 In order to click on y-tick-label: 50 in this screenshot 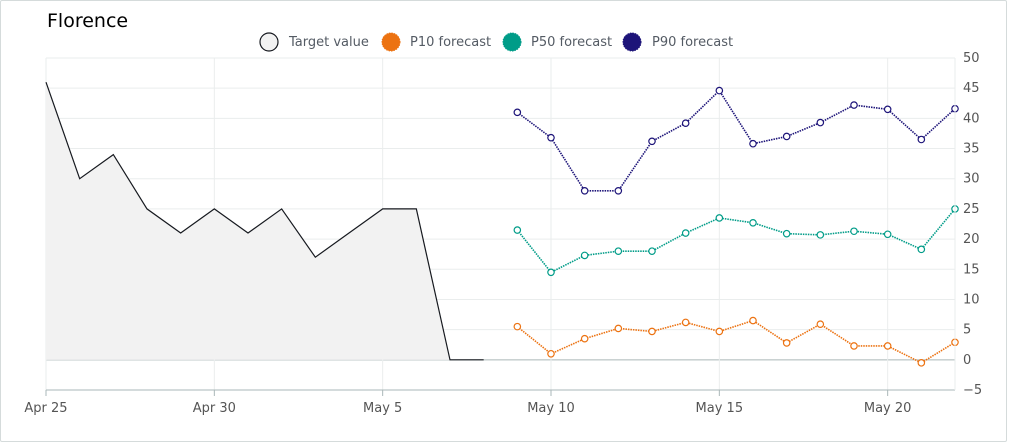, I will do `click(971, 58)`.